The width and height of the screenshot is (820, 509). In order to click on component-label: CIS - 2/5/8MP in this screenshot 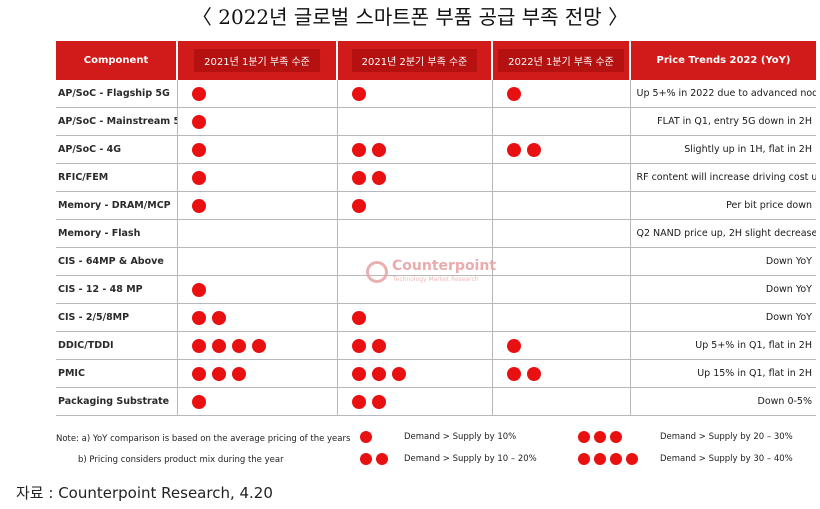, I will do `click(117, 317)`.